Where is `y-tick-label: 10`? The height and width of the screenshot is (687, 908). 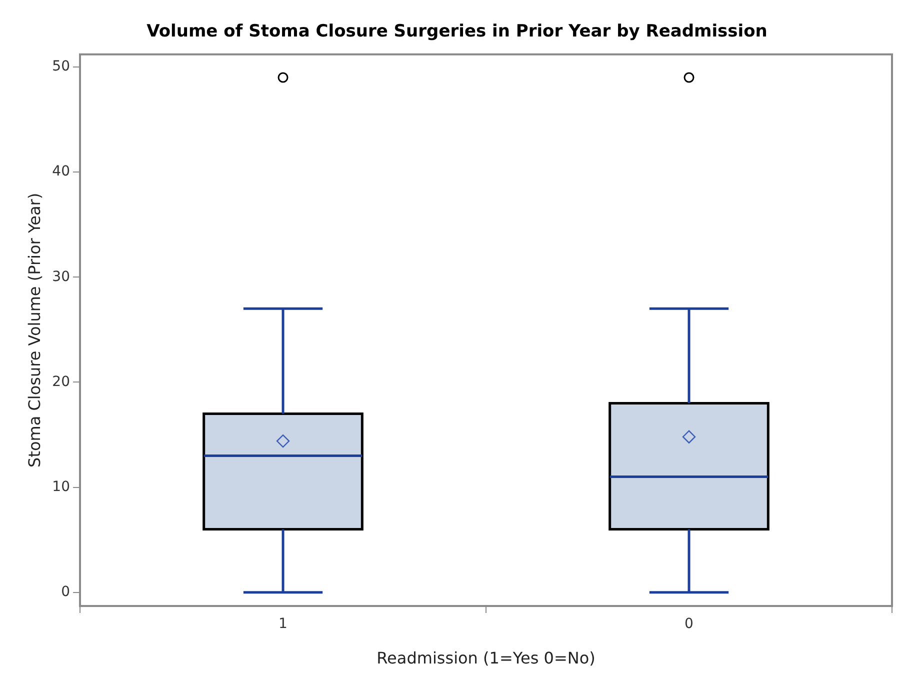 y-tick-label: 10 is located at coordinates (61, 486).